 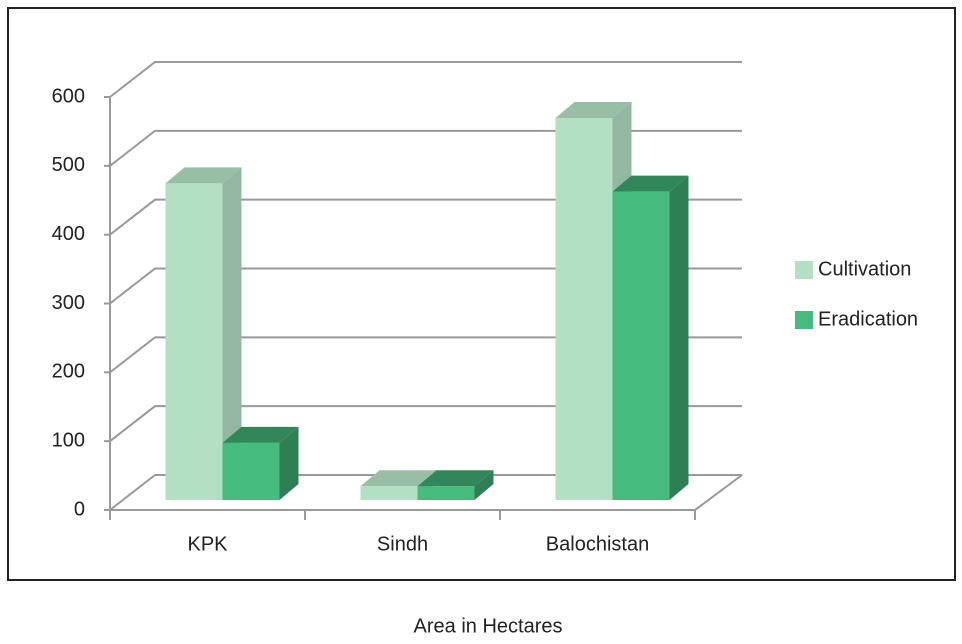 What do you see at coordinates (488, 626) in the screenshot?
I see `chart-title: Area in Hectares` at bounding box center [488, 626].